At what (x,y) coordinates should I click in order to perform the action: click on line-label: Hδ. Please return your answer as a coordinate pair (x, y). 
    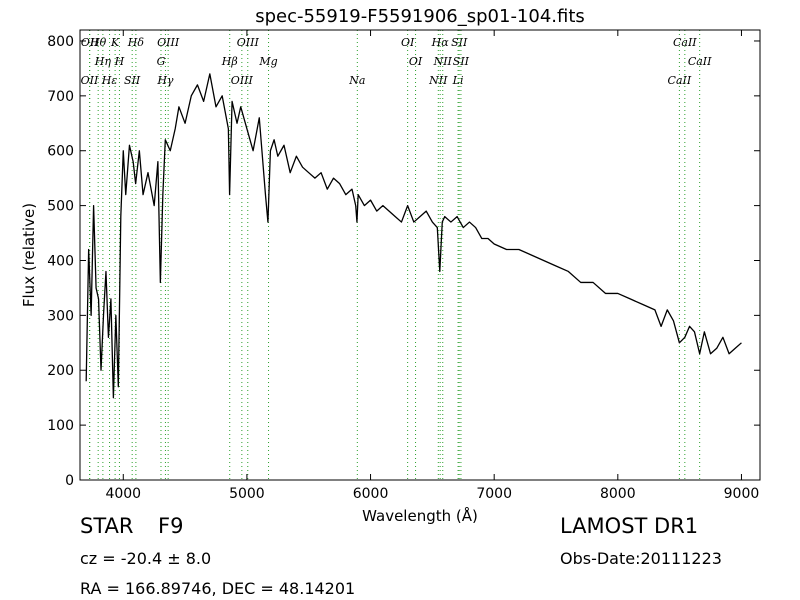
    Looking at the image, I should click on (136, 42).